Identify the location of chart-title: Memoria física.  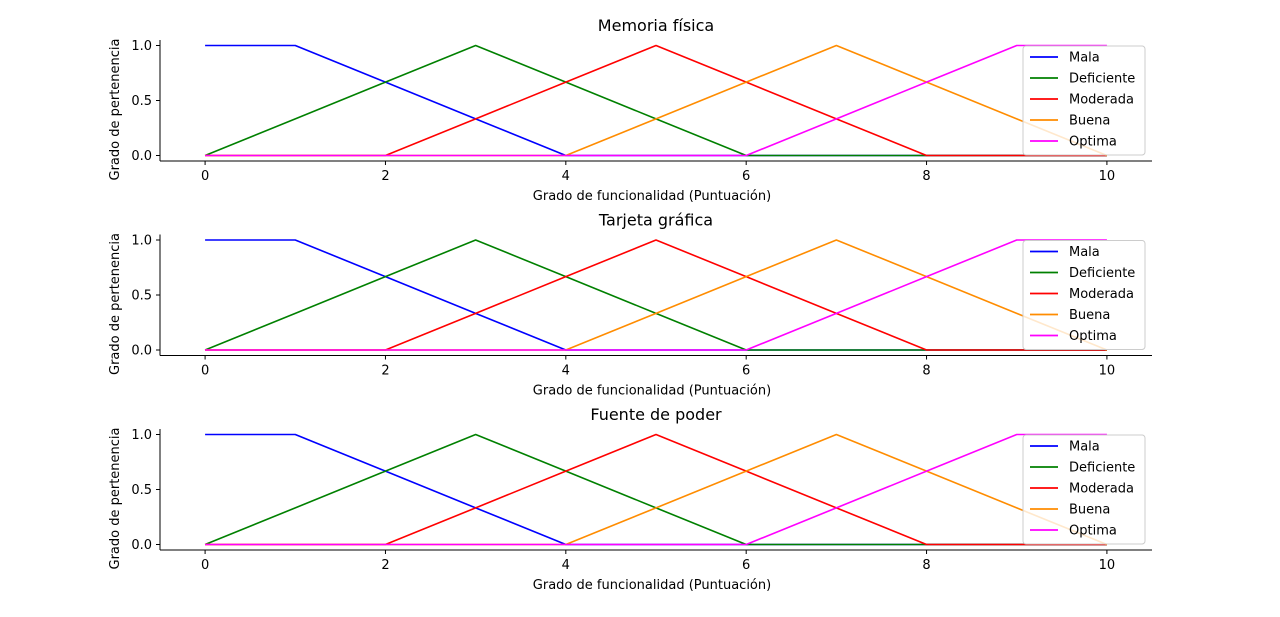
(656, 25).